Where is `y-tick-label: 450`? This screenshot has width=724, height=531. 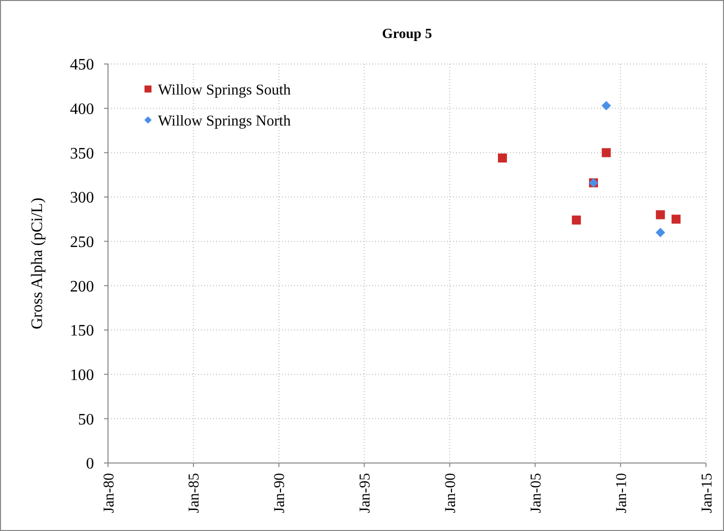
y-tick-label: 450 is located at coordinates (82, 65).